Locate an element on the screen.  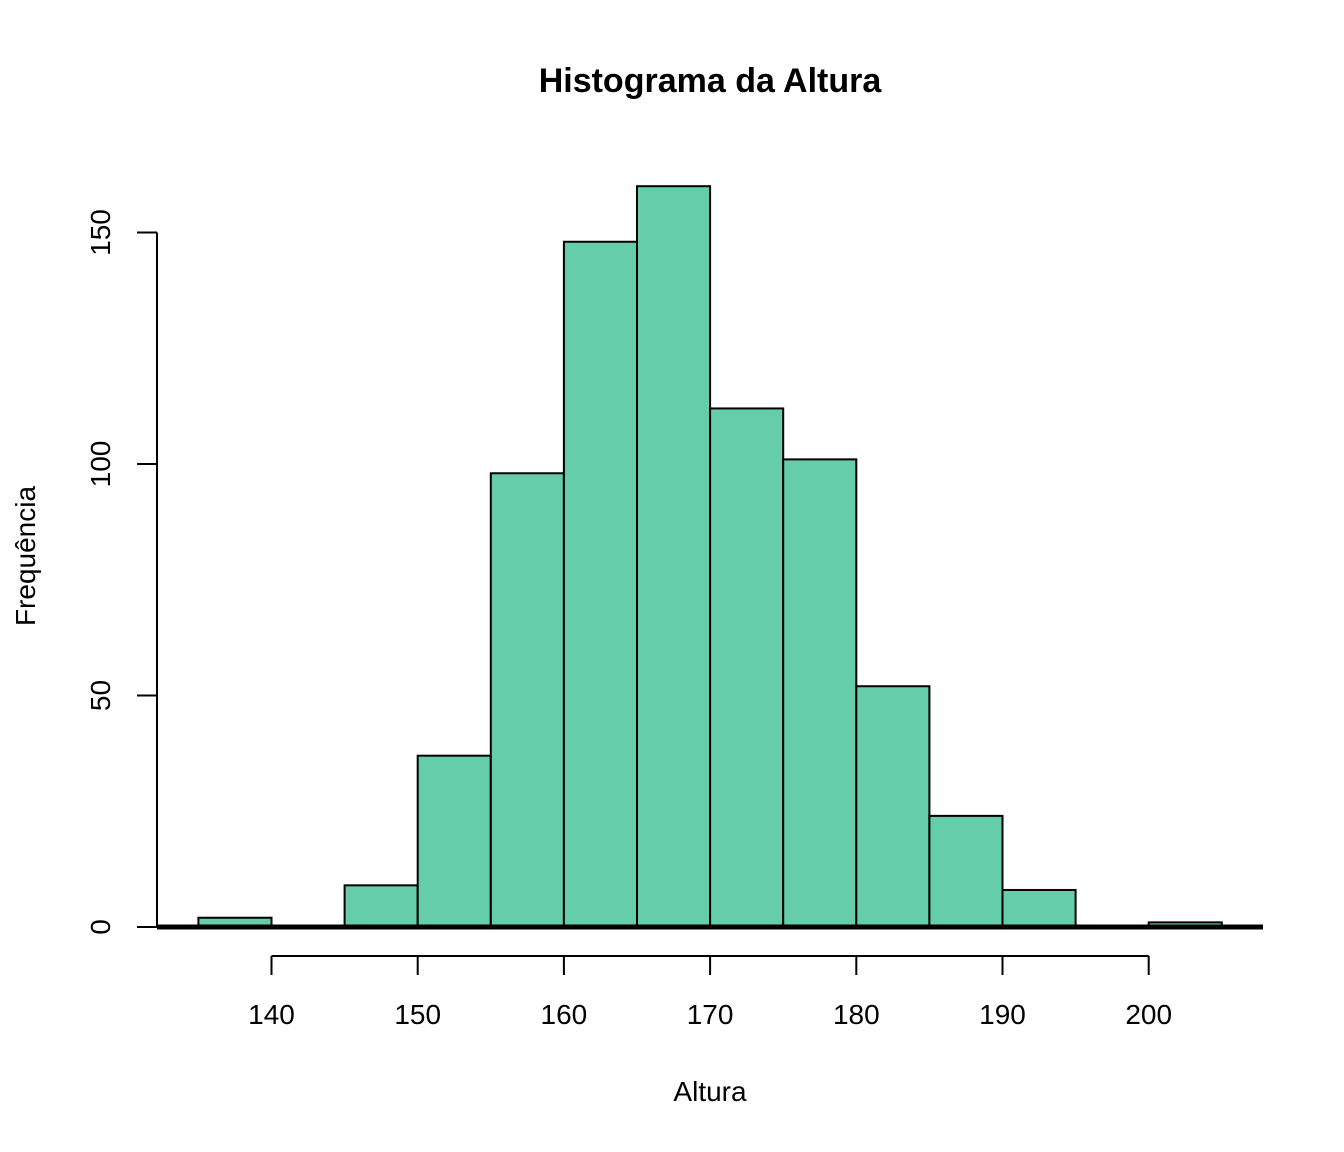
chart-title: Histograma da Altura is located at coordinates (711, 81).